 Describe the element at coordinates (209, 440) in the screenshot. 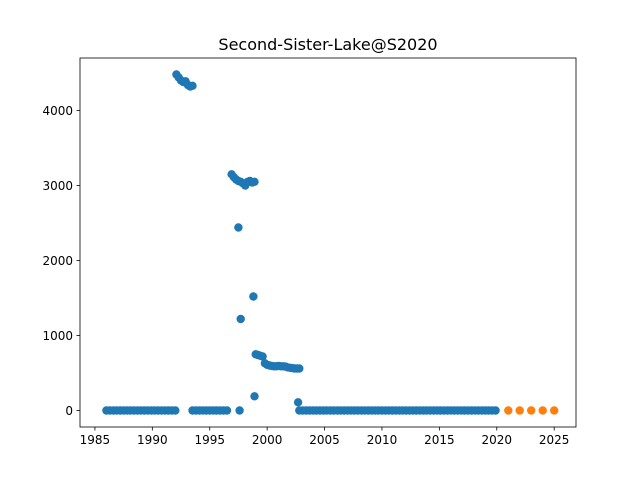

I see `x-tick-label-1995: 1995` at that location.